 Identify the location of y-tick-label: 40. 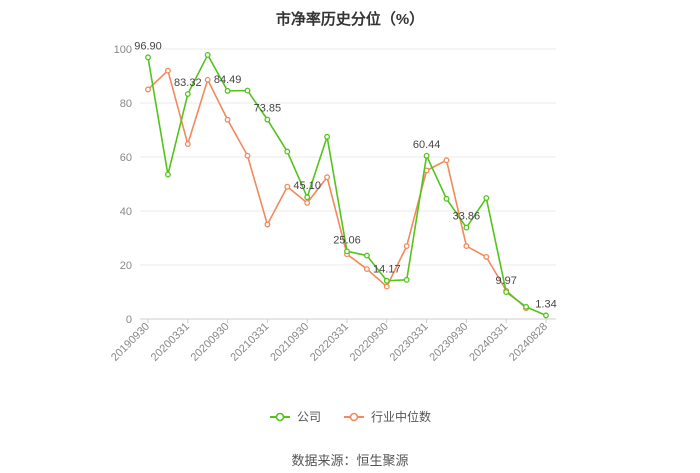
(126, 212).